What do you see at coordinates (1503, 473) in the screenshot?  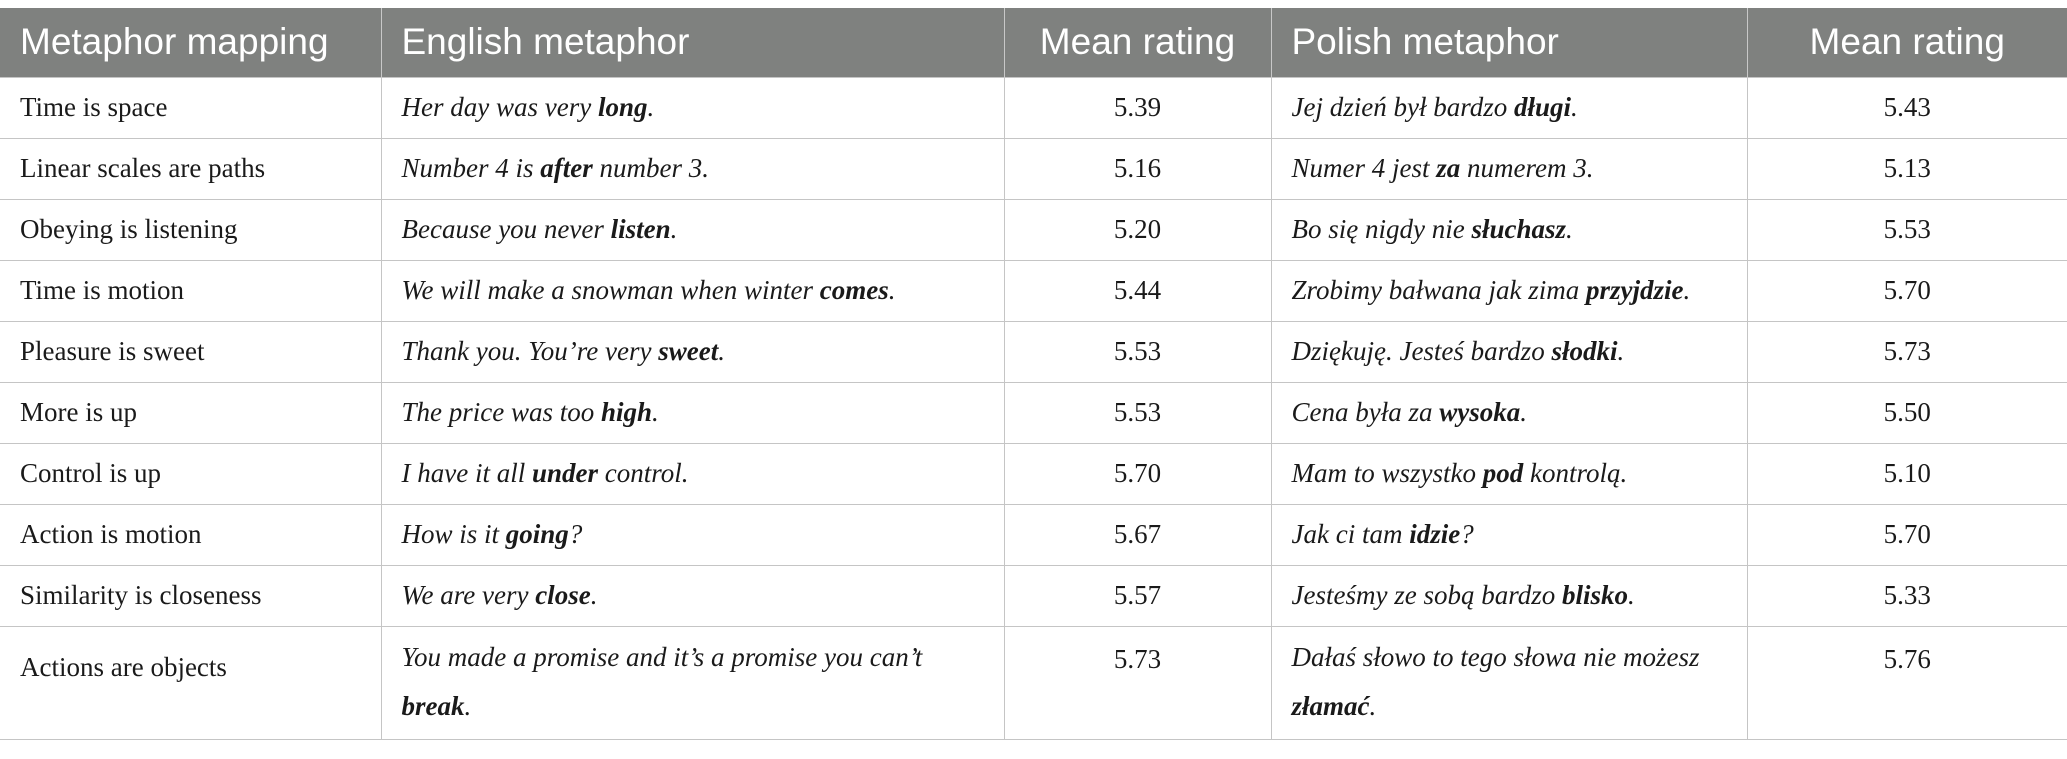 I see `polish-metaphor-keyword: pod` at bounding box center [1503, 473].